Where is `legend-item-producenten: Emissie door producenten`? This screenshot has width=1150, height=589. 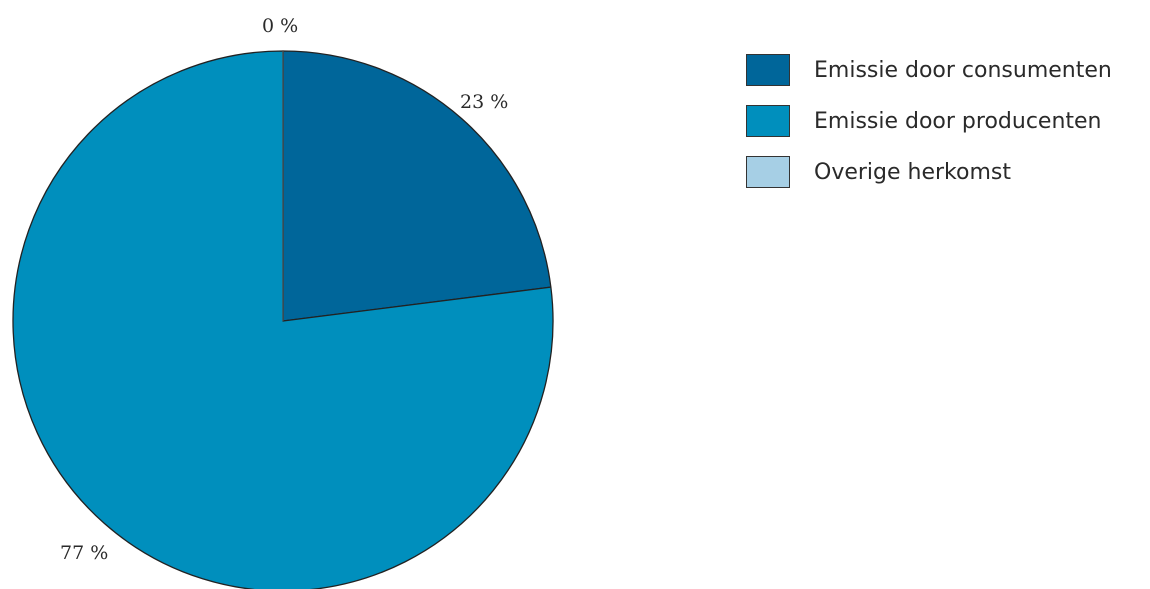 legend-item-producenten: Emissie door producenten is located at coordinates (929, 121).